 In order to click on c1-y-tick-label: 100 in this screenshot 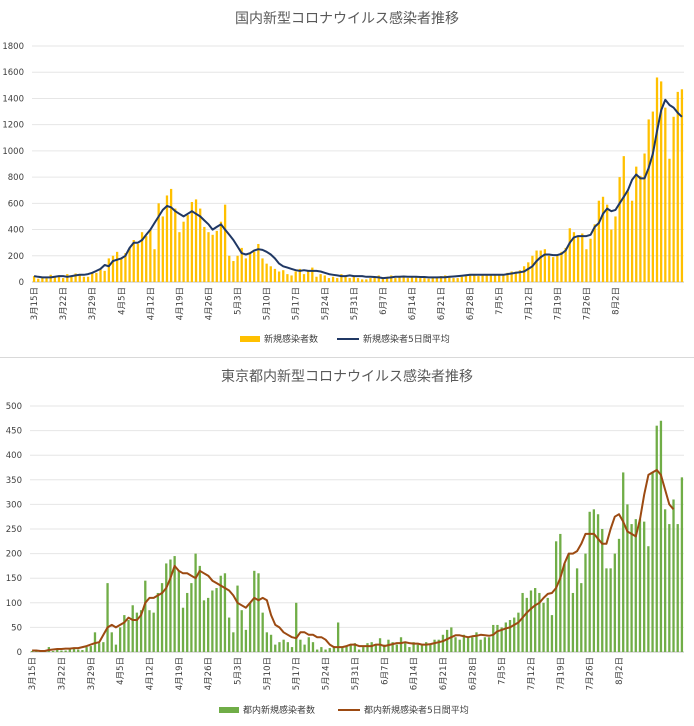, I will do `click(14, 604)`.